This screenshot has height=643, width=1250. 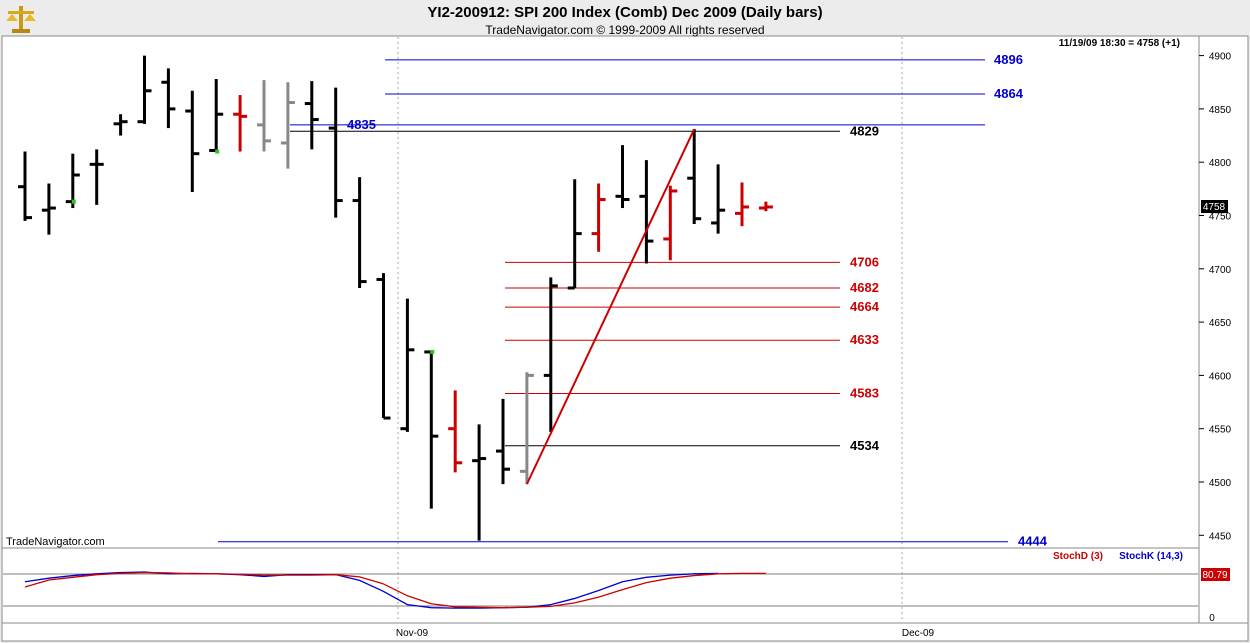 What do you see at coordinates (1009, 93) in the screenshot?
I see `level-label: 4864` at bounding box center [1009, 93].